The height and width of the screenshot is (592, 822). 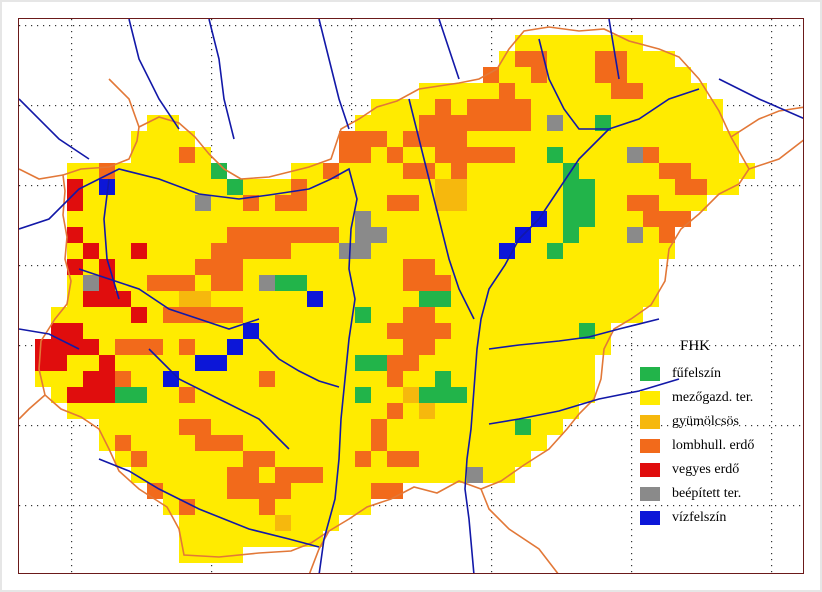 I want to click on legend-item-water: vízfelszín, so click(x=715, y=518).